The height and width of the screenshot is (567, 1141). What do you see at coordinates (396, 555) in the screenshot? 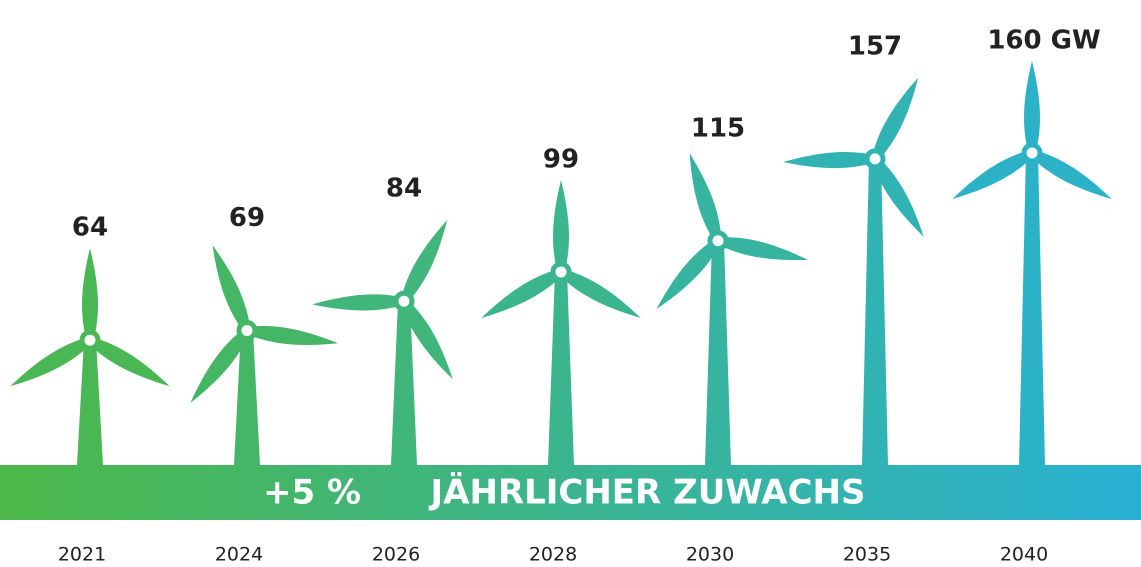
I see `x-tick-label: 2026` at bounding box center [396, 555].